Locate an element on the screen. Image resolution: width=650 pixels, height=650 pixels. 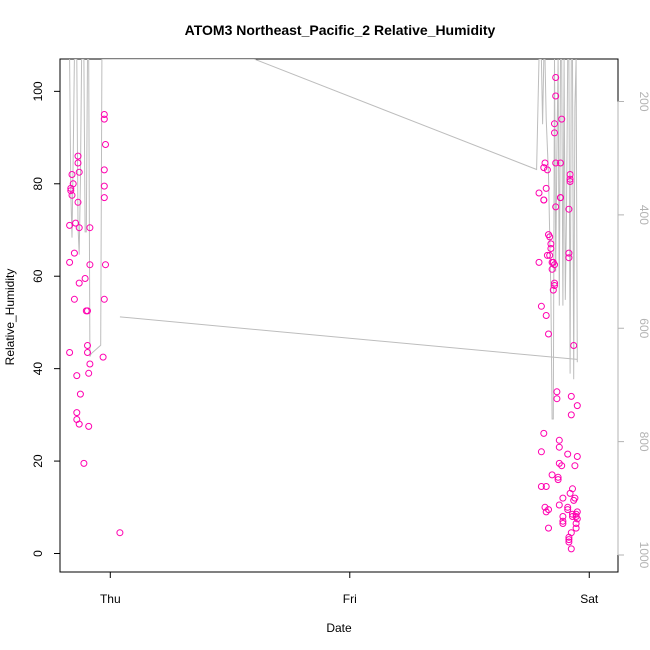
y2-tick-label: 200 is located at coordinates (643, 101).